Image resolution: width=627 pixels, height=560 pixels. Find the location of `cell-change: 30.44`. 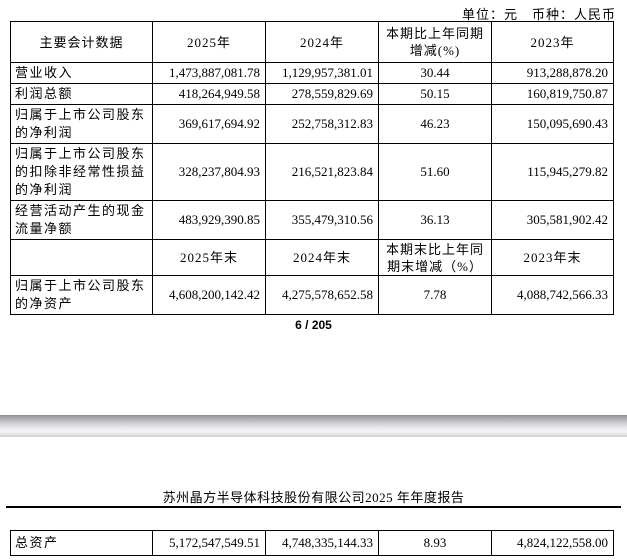

cell-change: 30.44 is located at coordinates (435, 73).